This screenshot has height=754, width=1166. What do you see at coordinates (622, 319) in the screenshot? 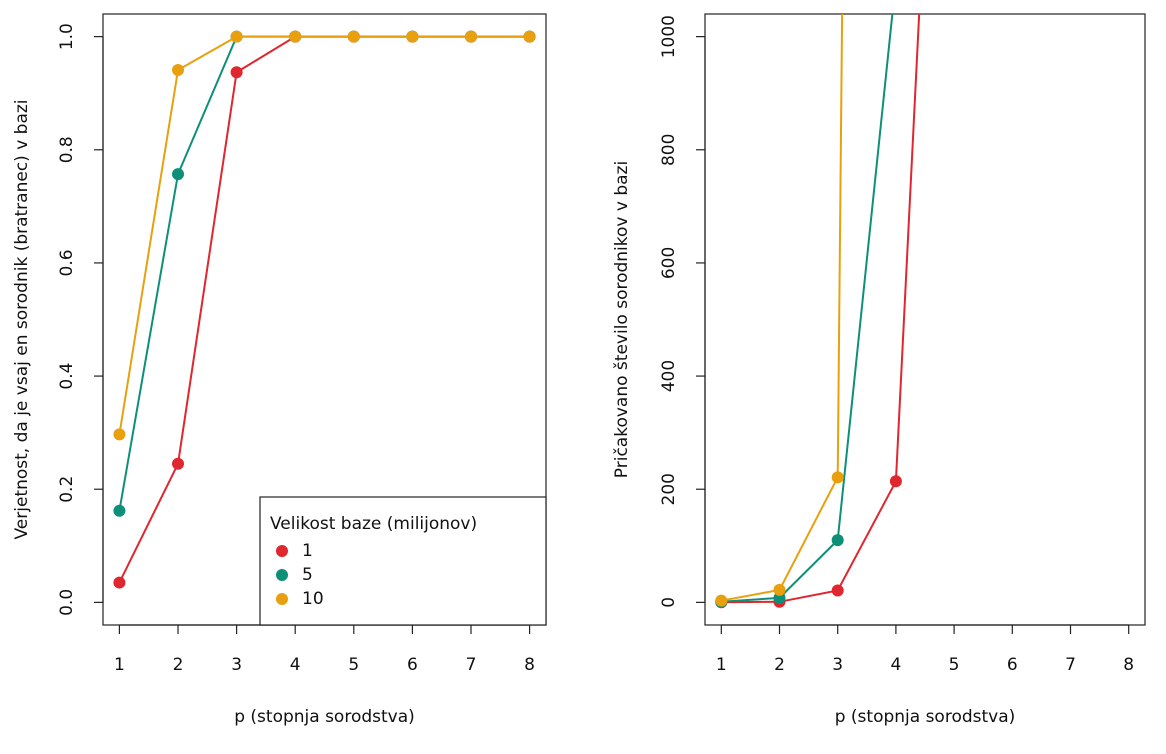
I see `y-axis-label: Pričakovano število sorodnikov v bazi` at bounding box center [622, 319].